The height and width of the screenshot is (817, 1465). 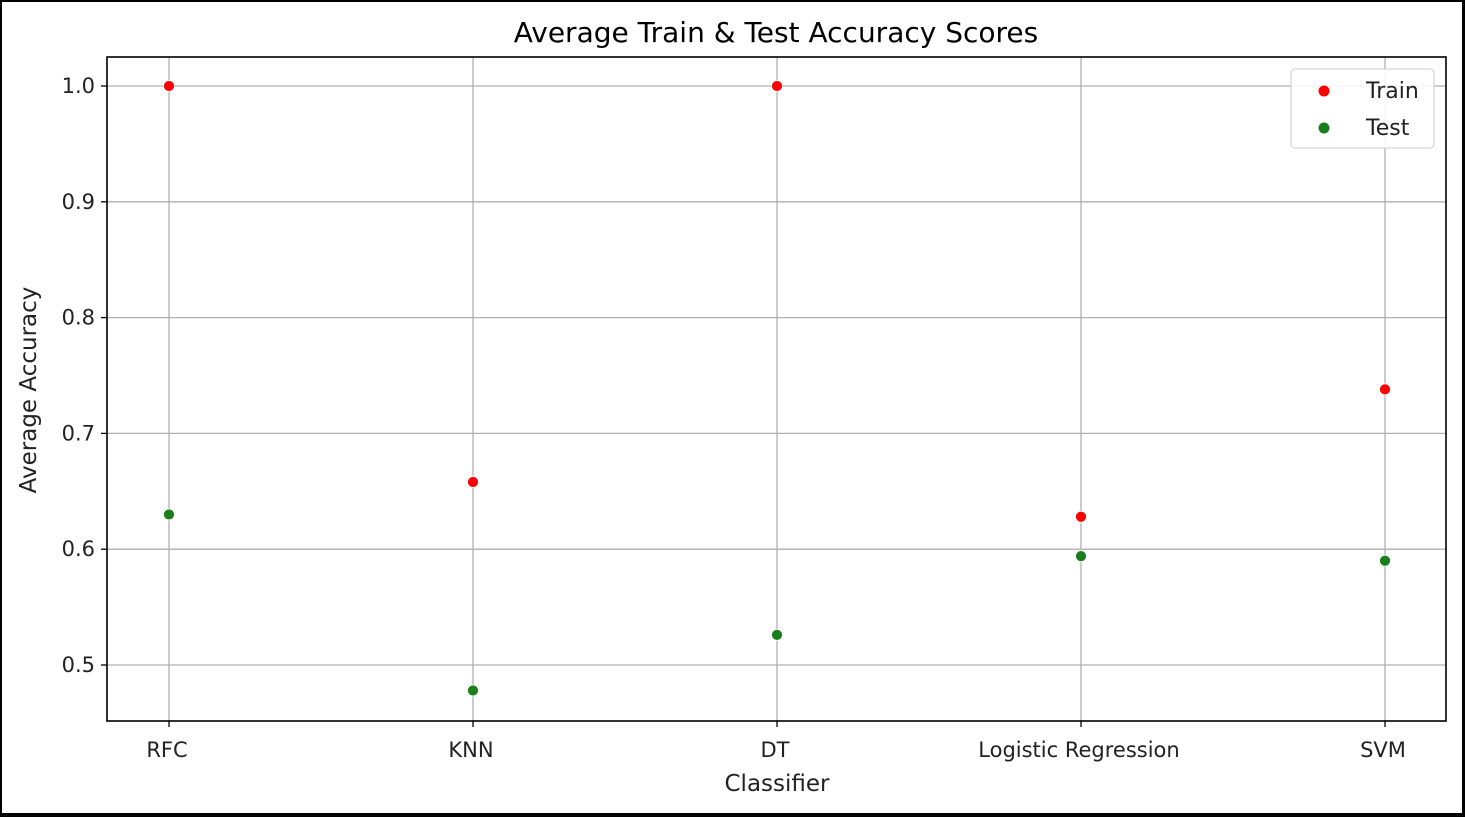 What do you see at coordinates (1324, 128) in the screenshot?
I see `legend-marker-test` at bounding box center [1324, 128].